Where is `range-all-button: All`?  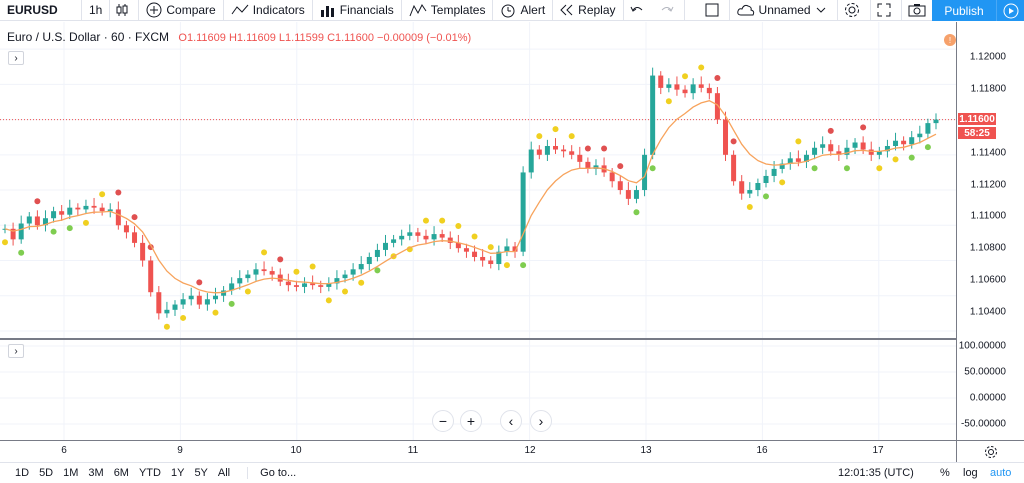
range-all-button: All is located at coordinates (224, 473).